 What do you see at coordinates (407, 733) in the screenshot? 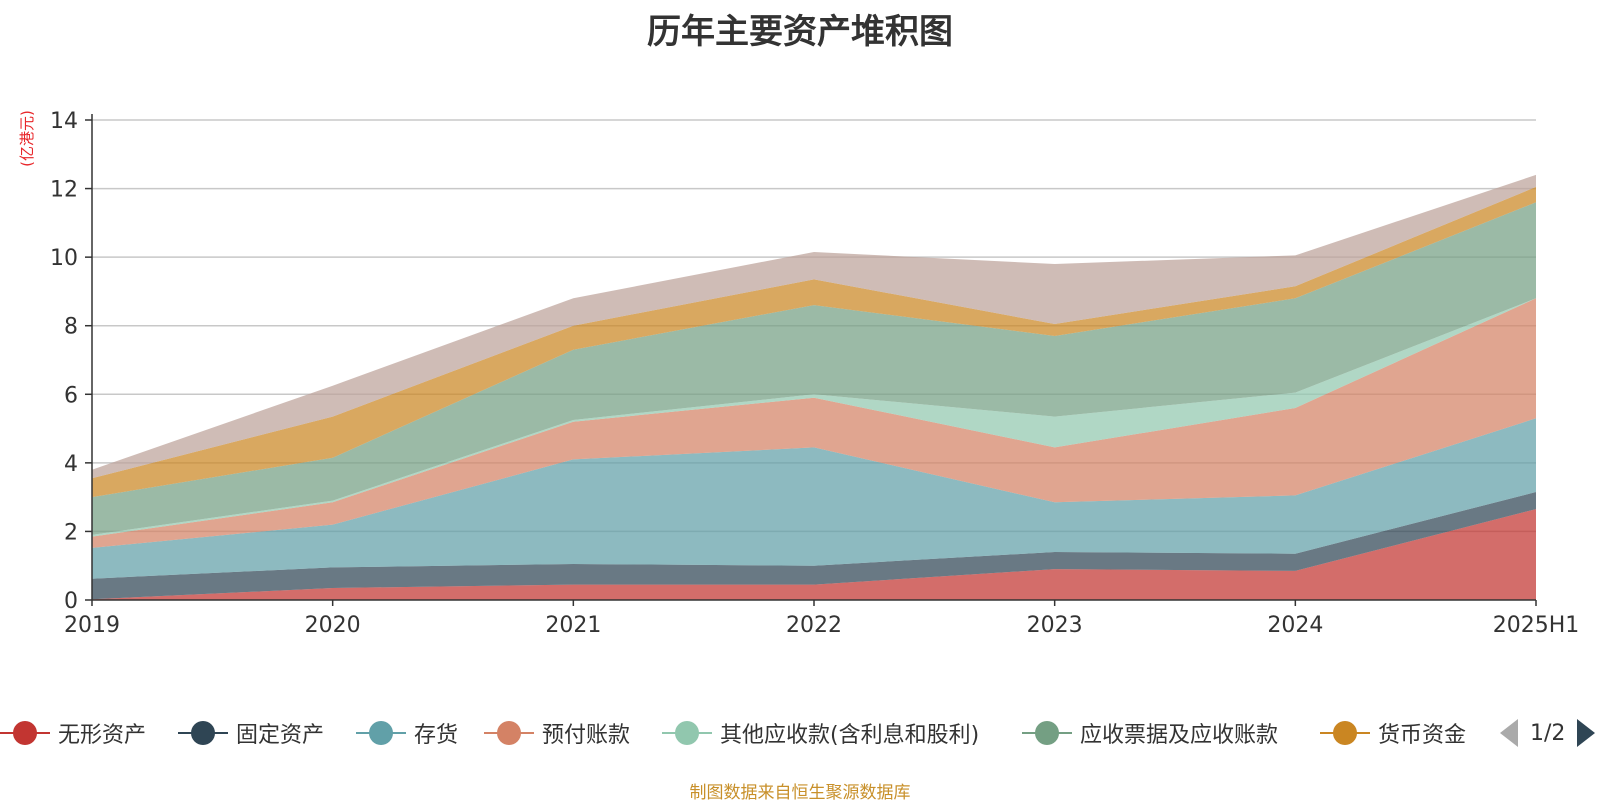
I see `legend-item: 存货` at bounding box center [407, 733].